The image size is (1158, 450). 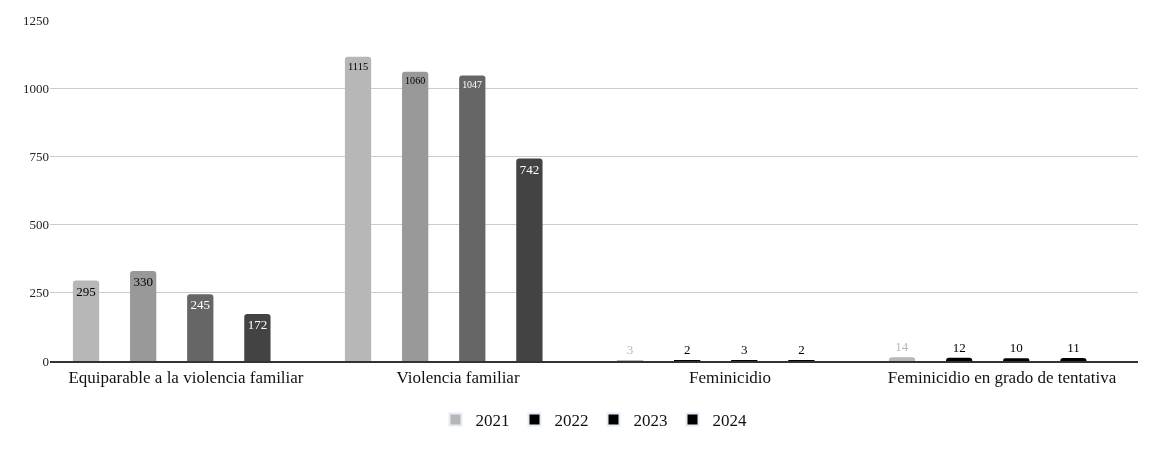 What do you see at coordinates (257, 325) in the screenshot?
I see `data-label: 172` at bounding box center [257, 325].